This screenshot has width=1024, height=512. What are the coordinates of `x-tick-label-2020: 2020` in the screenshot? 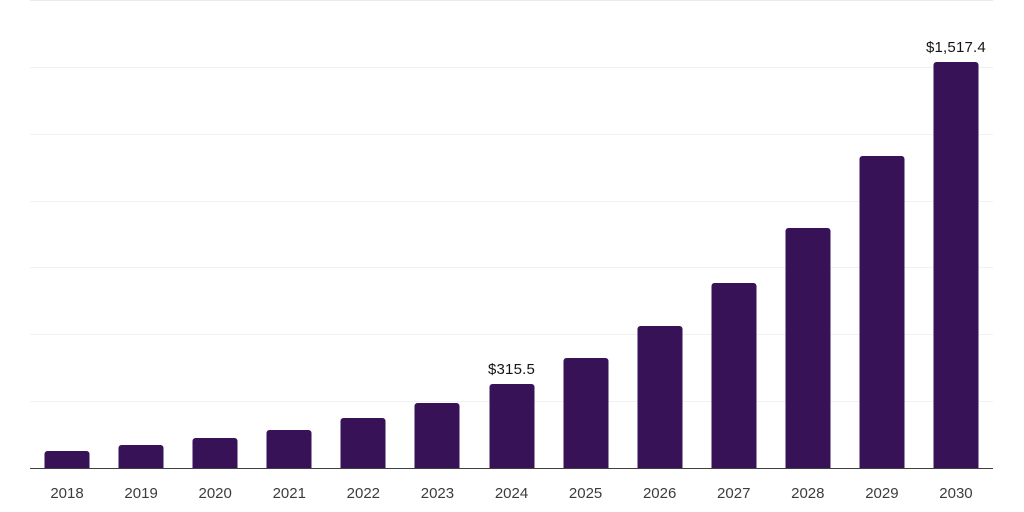 It's located at (215, 493).